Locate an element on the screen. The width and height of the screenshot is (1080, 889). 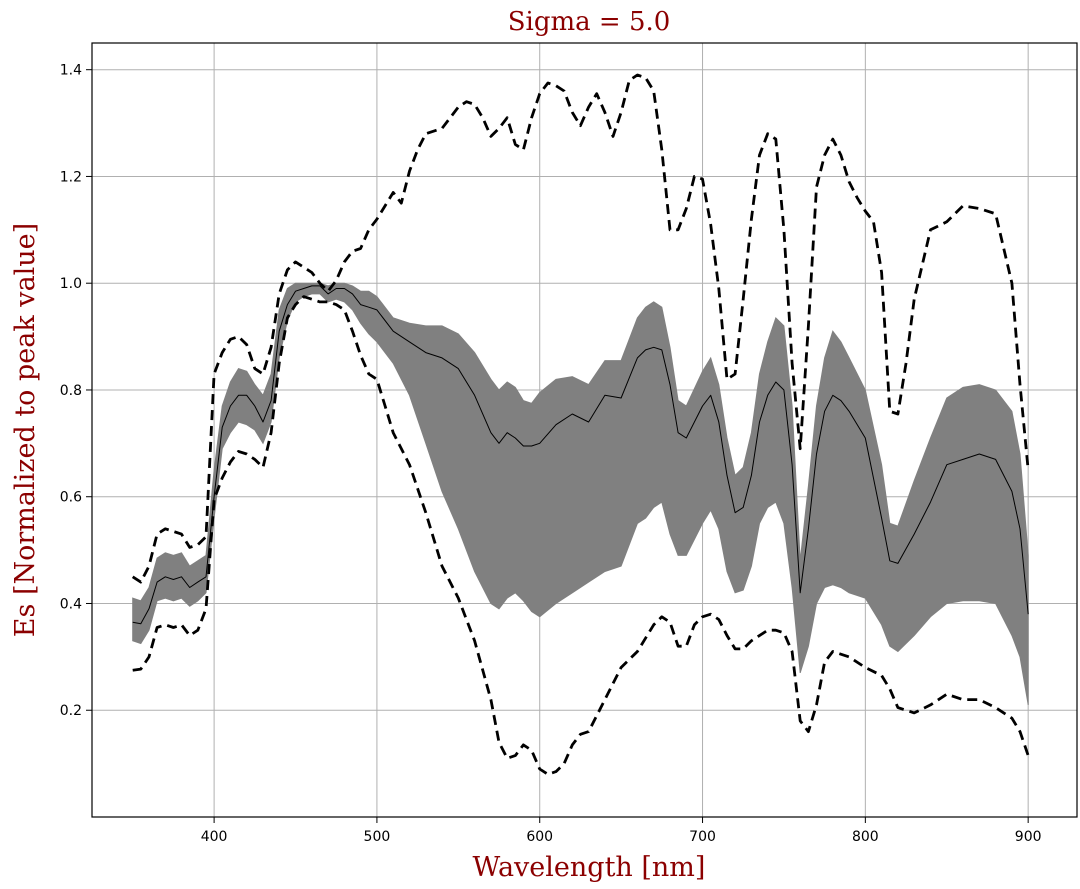
y-tick-label: 0.8 is located at coordinates (71, 391).